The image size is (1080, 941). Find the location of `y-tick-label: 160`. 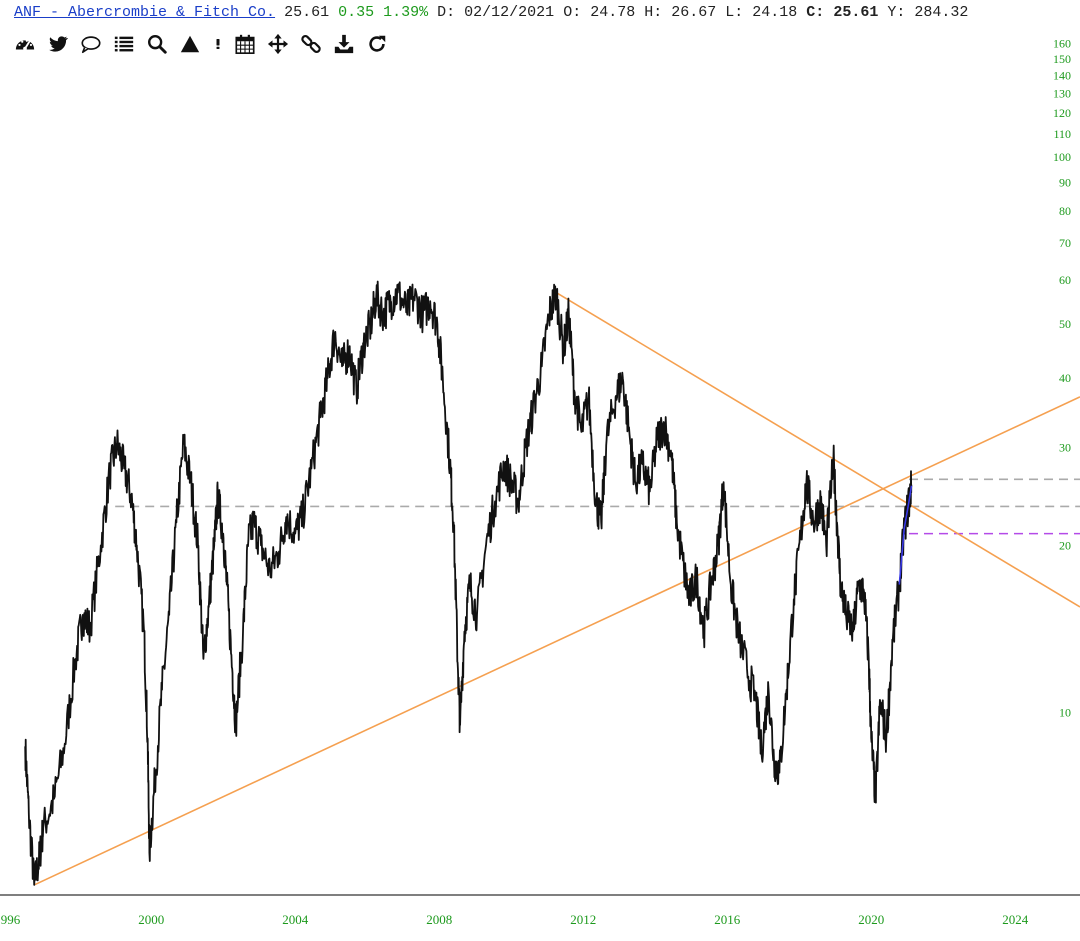

y-tick-label: 160 is located at coordinates (1062, 43).